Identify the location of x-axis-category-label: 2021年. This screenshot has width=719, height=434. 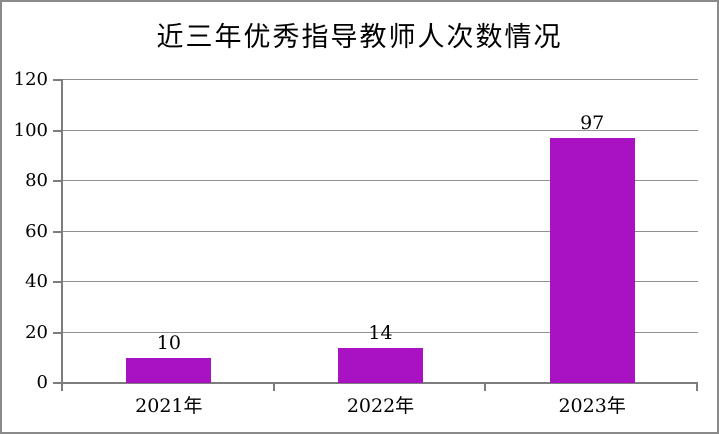
(169, 406).